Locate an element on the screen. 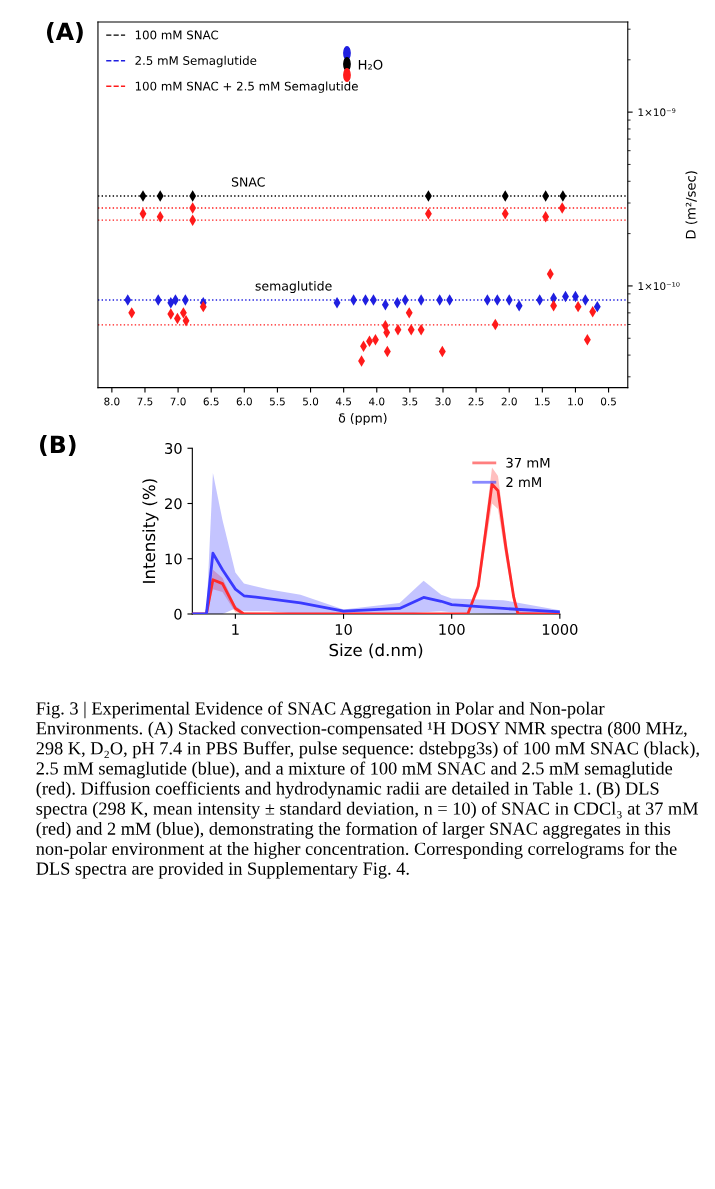  x-tick-label: 1.0 is located at coordinates (576, 401).